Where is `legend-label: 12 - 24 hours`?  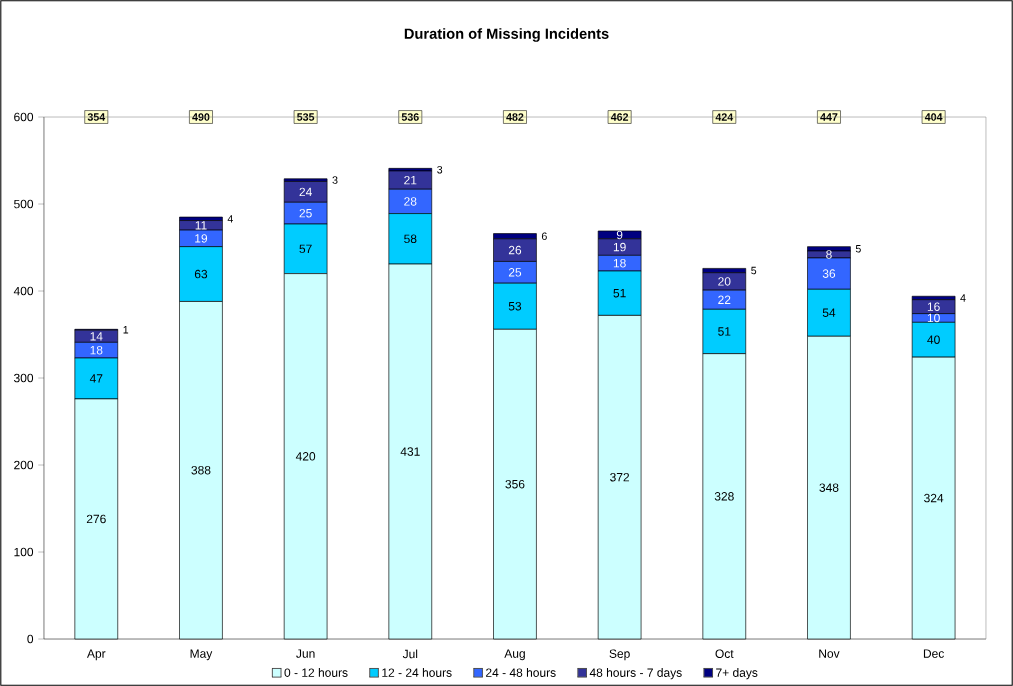 legend-label: 12 - 24 hours is located at coordinates (417, 672).